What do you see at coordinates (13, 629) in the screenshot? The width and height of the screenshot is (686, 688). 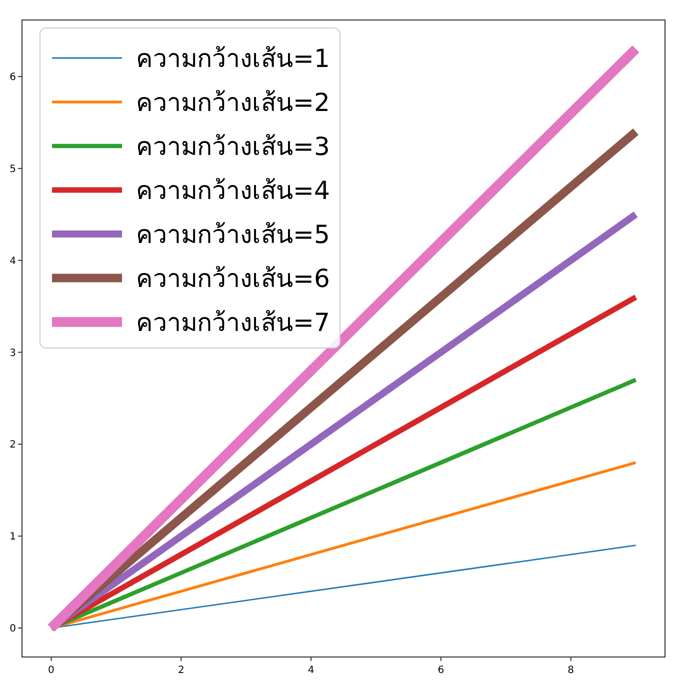 I see `y-tick-label: 0` at bounding box center [13, 629].